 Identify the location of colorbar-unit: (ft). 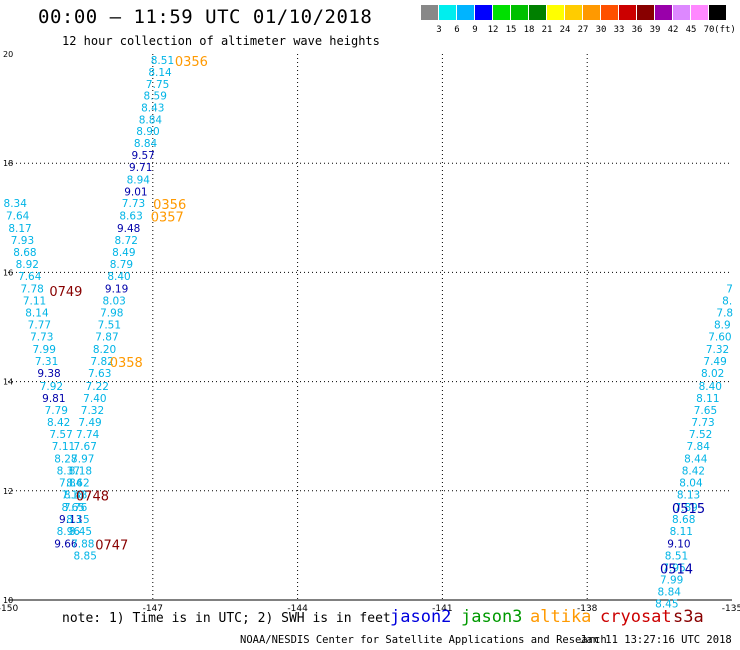
(725, 30).